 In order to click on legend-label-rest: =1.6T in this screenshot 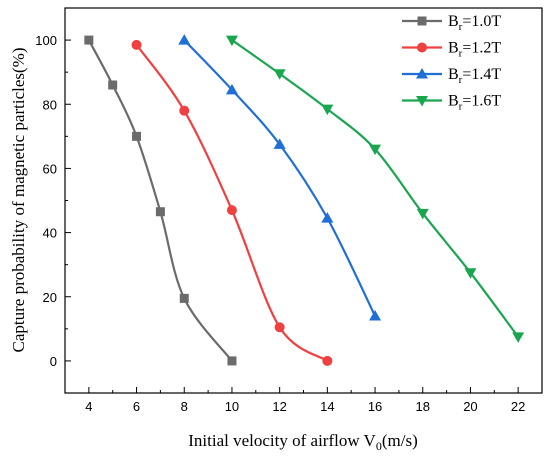, I will do `click(481, 101)`.